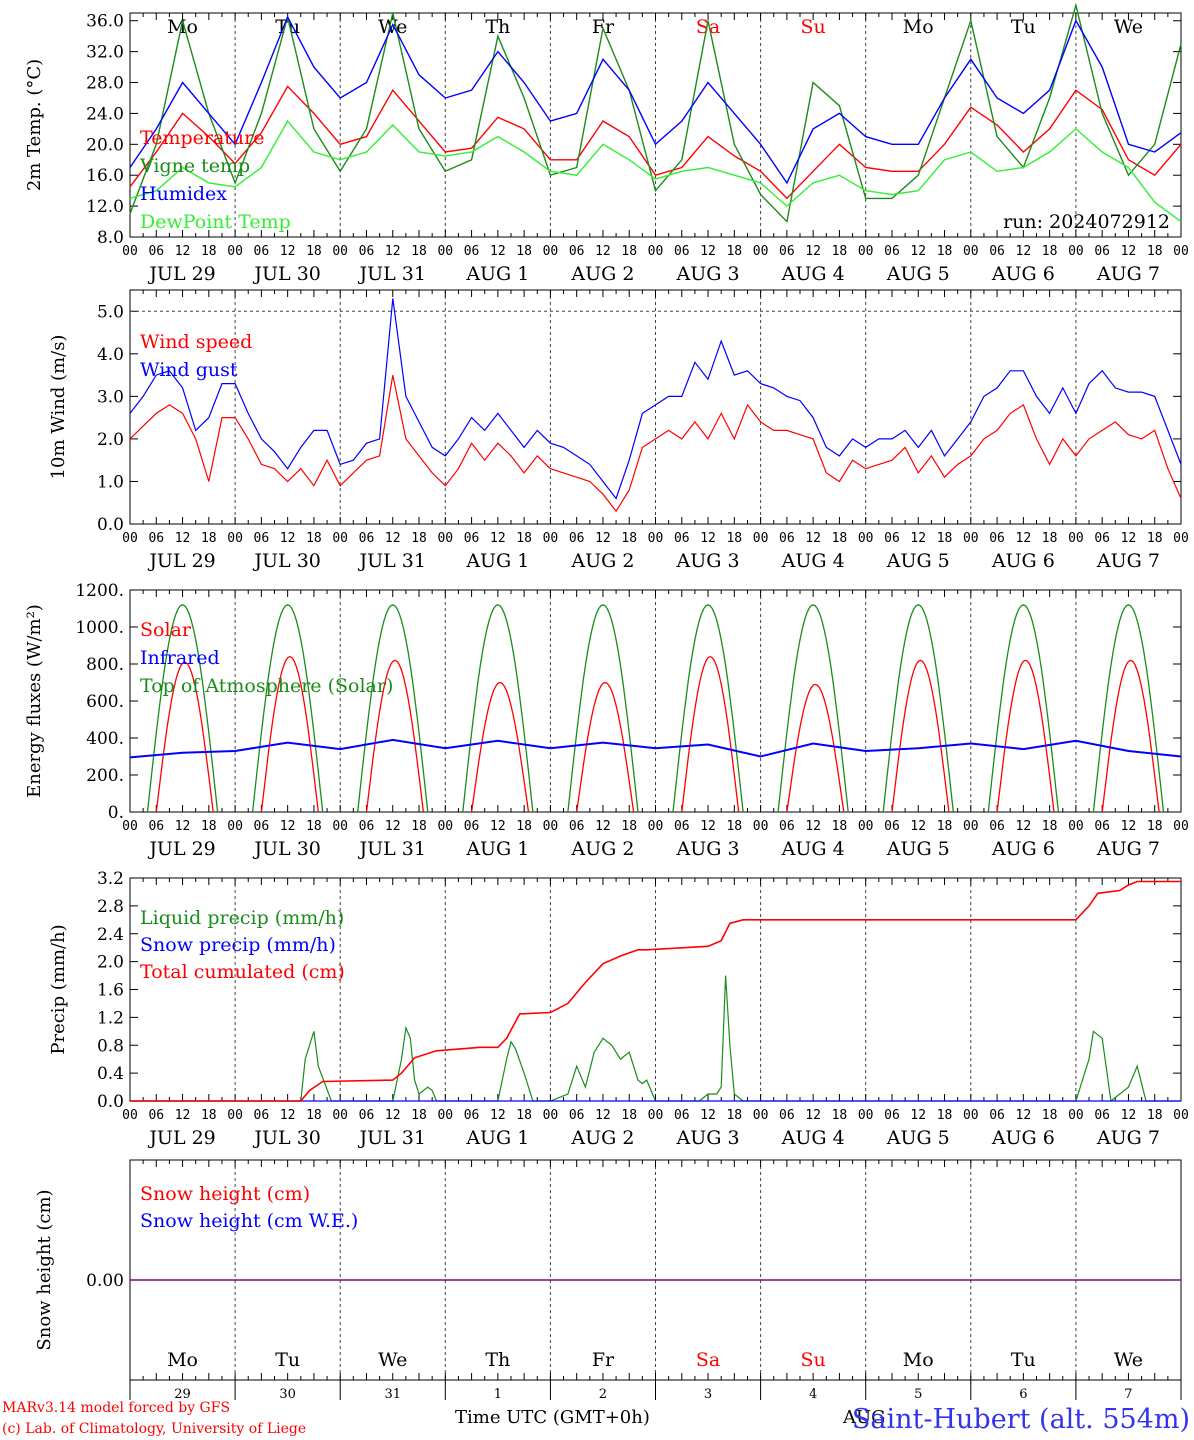 The image size is (1194, 1440). I want to click on weekday-label: We, so click(1128, 27).